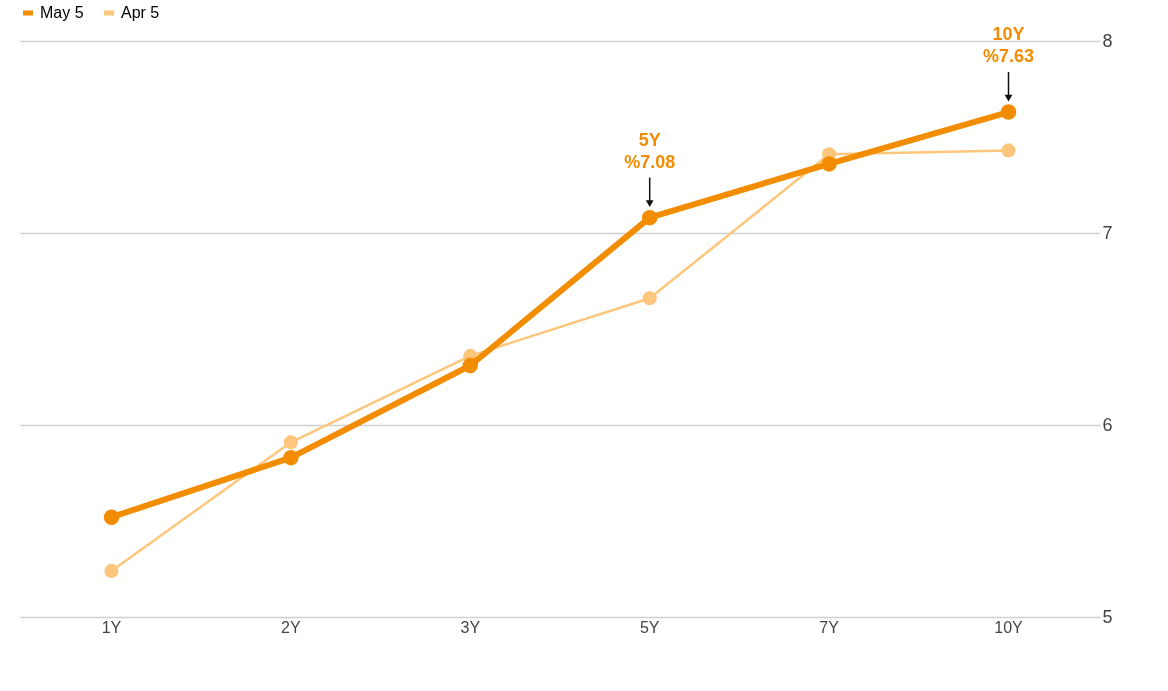 The width and height of the screenshot is (1168, 691). Describe the element at coordinates (650, 150) in the screenshot. I see `annotation: 5Y %7.08` at that location.